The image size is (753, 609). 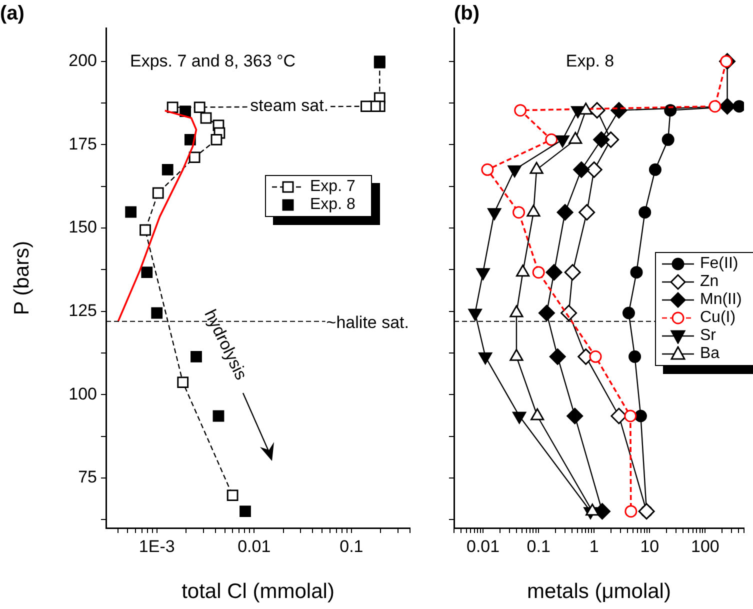 What do you see at coordinates (289, 106) in the screenshot?
I see `annotation: steam sat.` at bounding box center [289, 106].